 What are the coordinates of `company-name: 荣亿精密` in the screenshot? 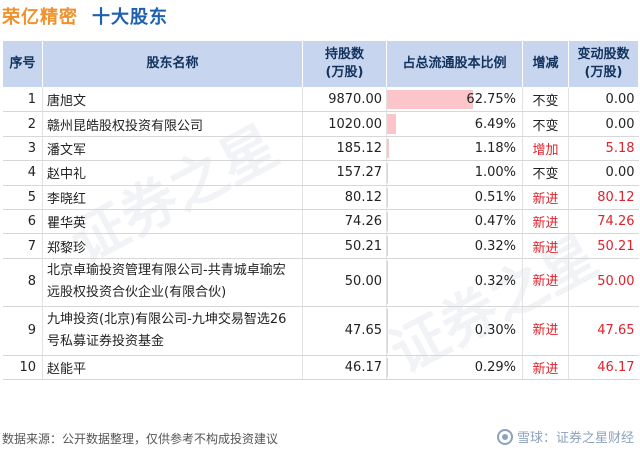 It's located at (40, 17).